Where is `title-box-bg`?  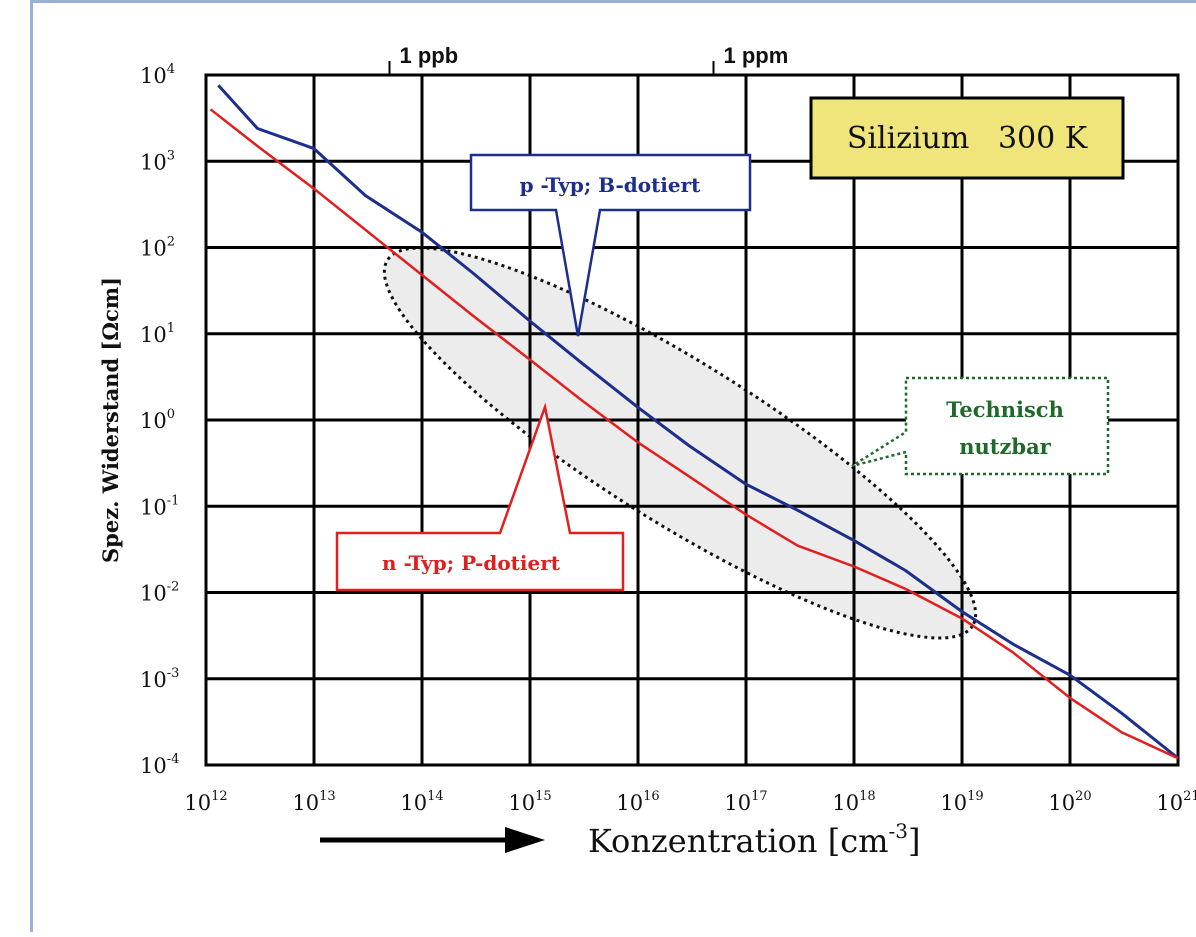
title-box-bg is located at coordinates (967, 138).